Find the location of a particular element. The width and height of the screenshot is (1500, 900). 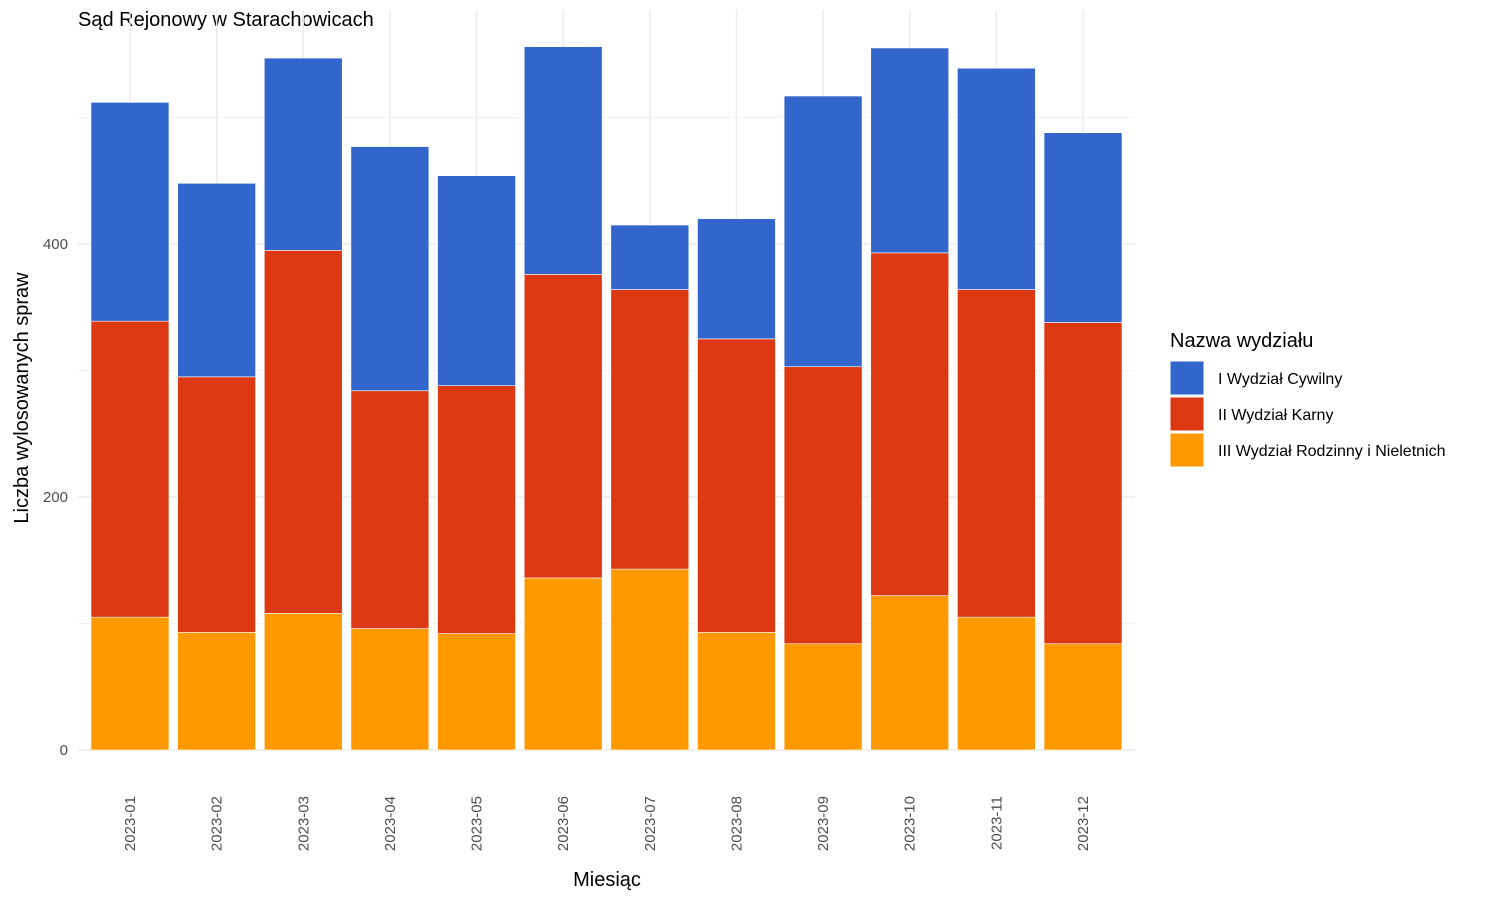

bar-segment-2023-01-s0 is located at coordinates (130, 683).